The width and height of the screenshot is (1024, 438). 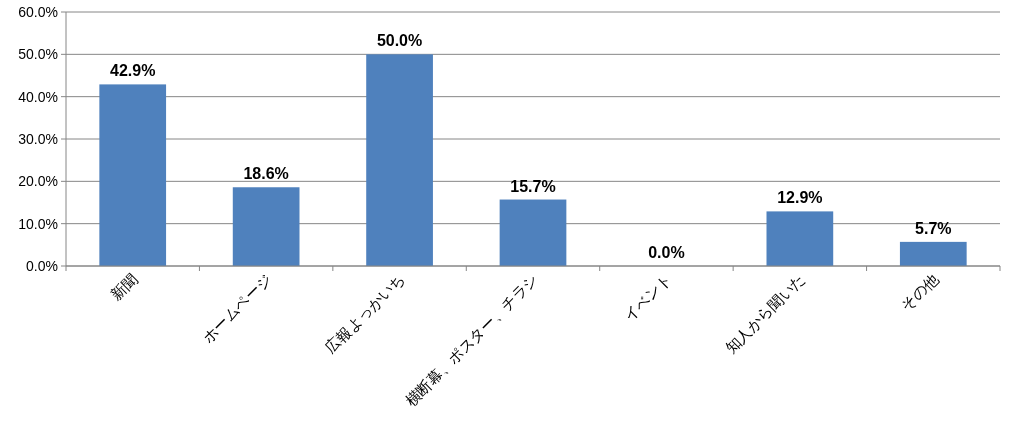 What do you see at coordinates (399, 41) in the screenshot?
I see `data-label: 50.0%` at bounding box center [399, 41].